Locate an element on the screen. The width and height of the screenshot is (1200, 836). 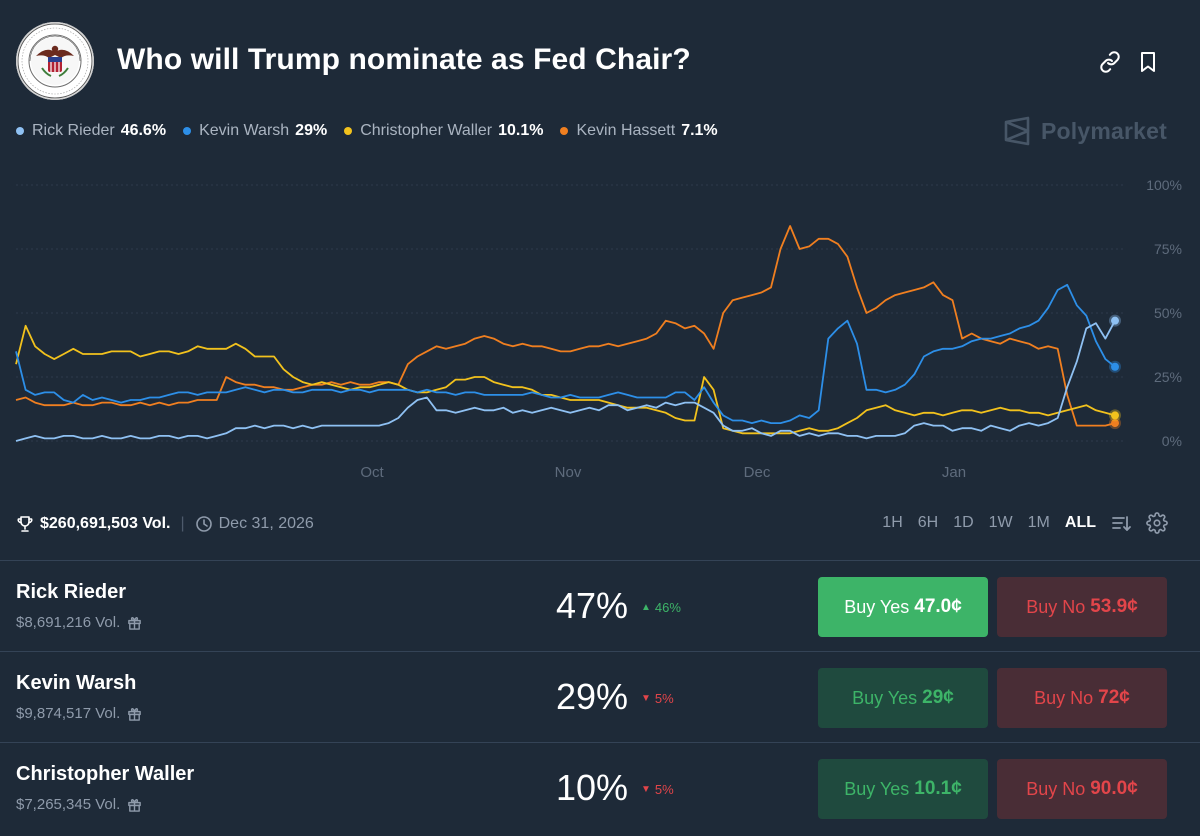
federal-reserve-seal-logo is located at coordinates (55, 61).